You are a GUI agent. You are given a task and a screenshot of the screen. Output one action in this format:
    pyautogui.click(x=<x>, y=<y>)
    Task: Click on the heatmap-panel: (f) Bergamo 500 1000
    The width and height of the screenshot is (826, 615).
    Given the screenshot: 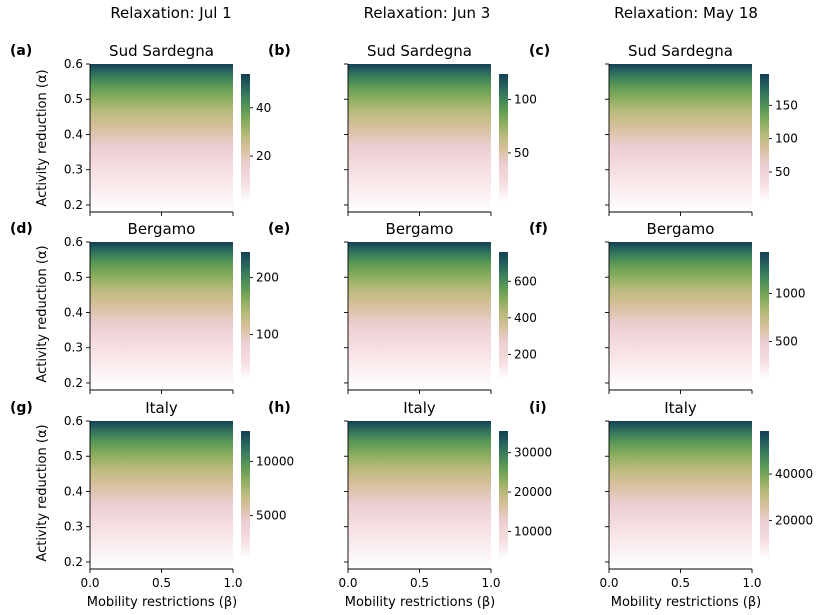 What is the action you would take?
    pyautogui.click(x=667, y=307)
    